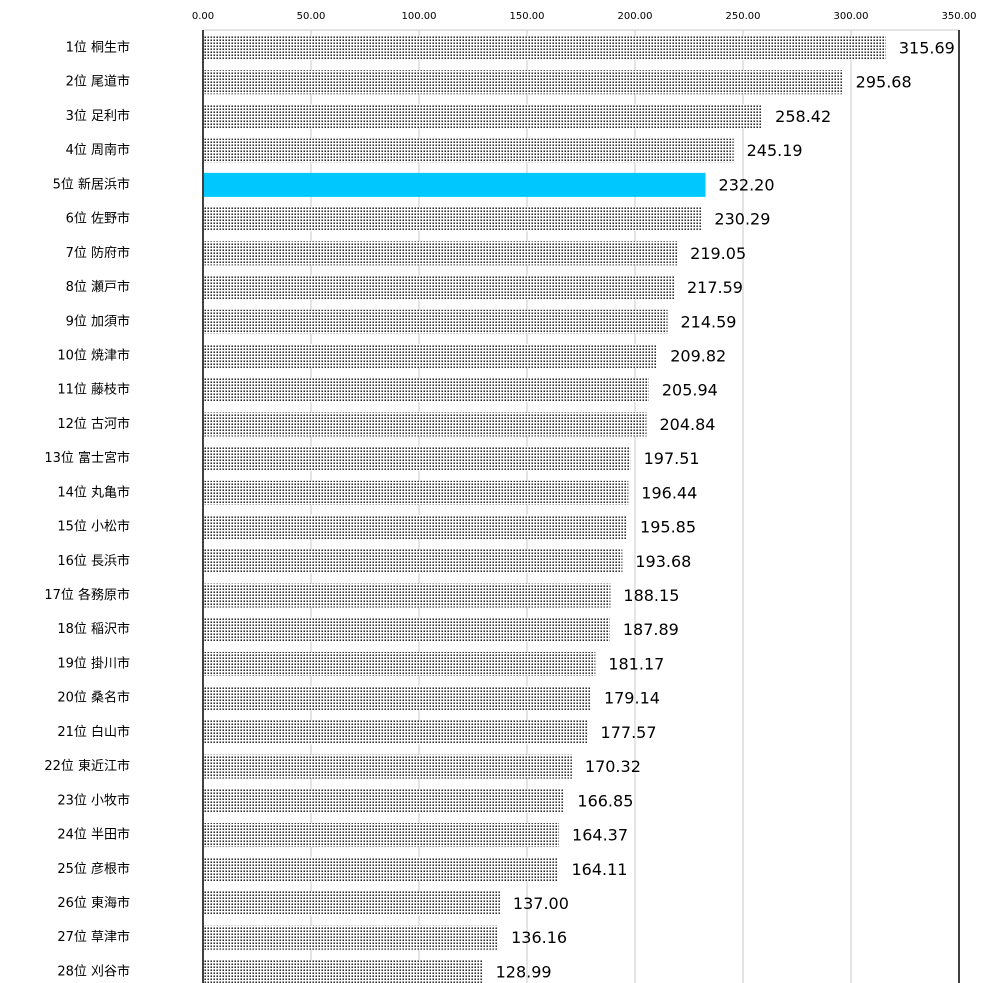  What do you see at coordinates (747, 184) in the screenshot?
I see `value-label: 232.20` at bounding box center [747, 184].